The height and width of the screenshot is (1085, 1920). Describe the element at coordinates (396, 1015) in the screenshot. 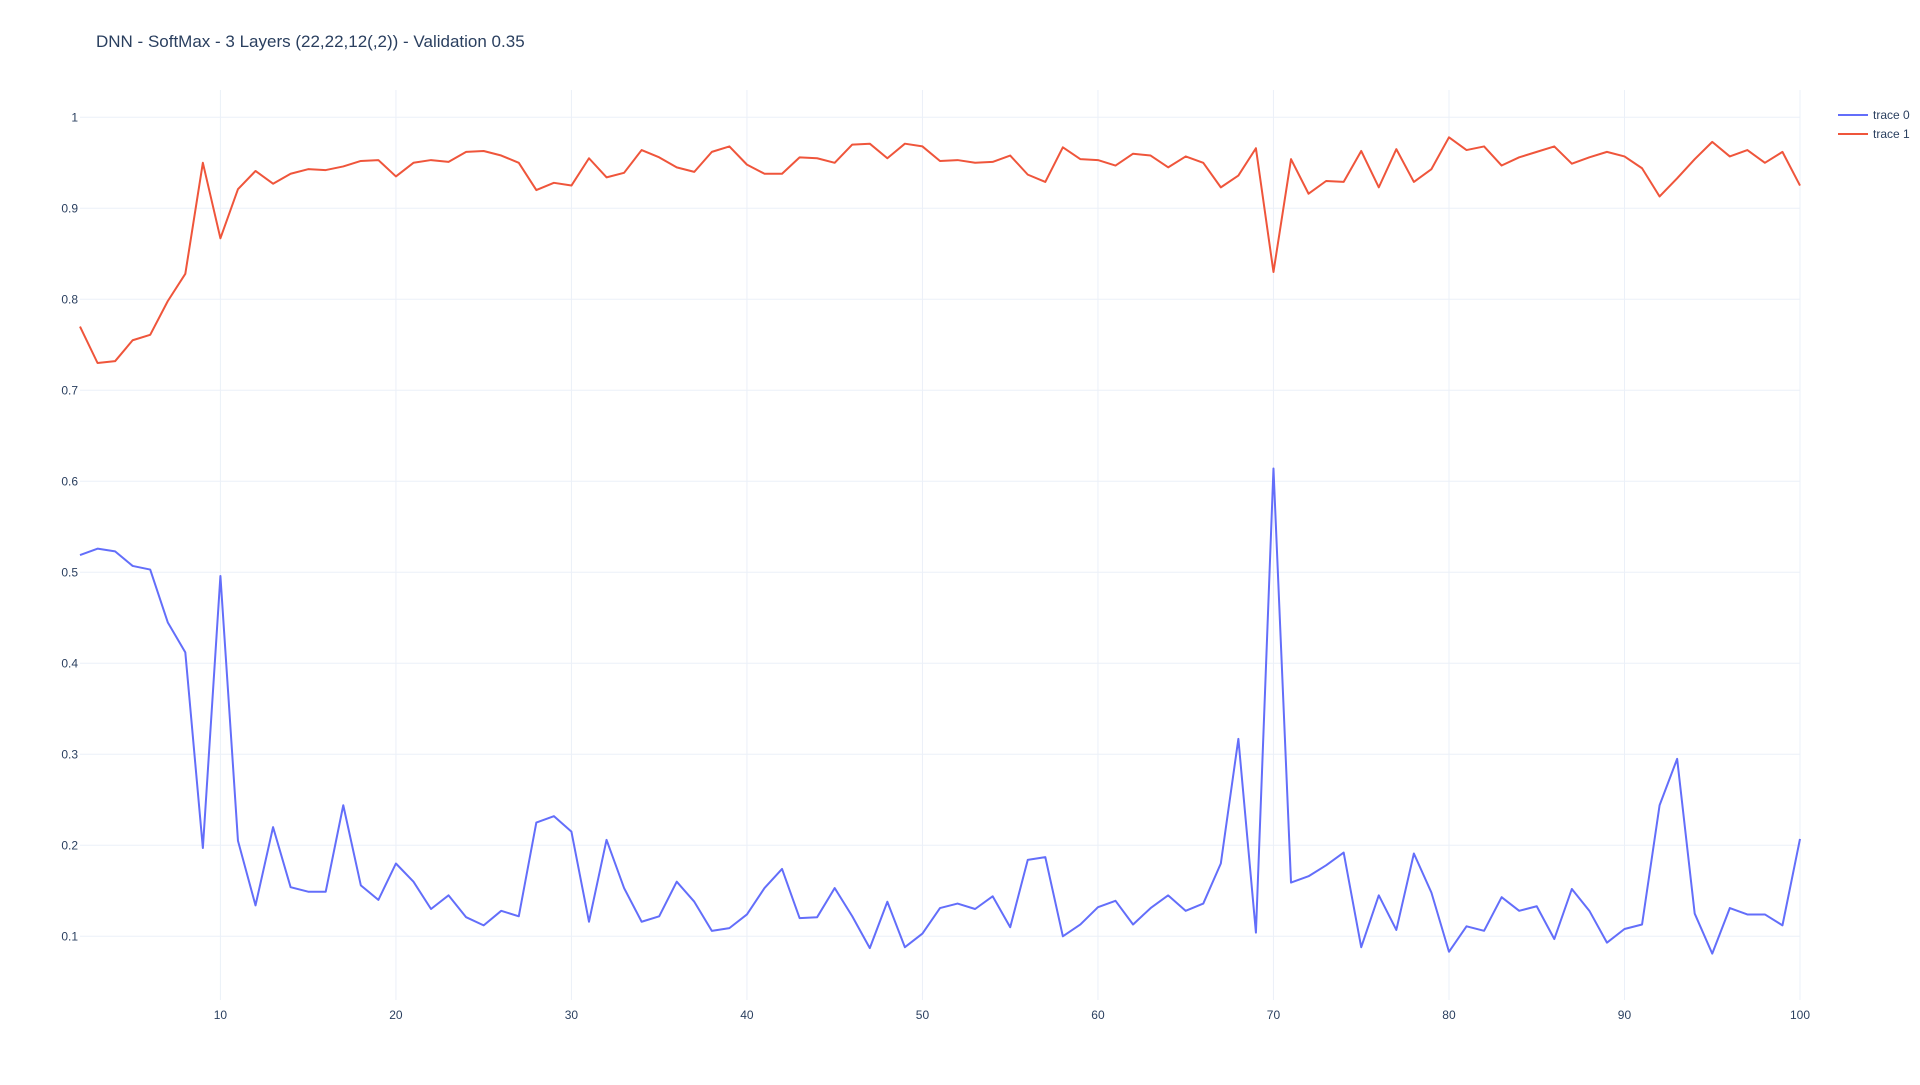

I see `x-tick-label: 20` at that location.